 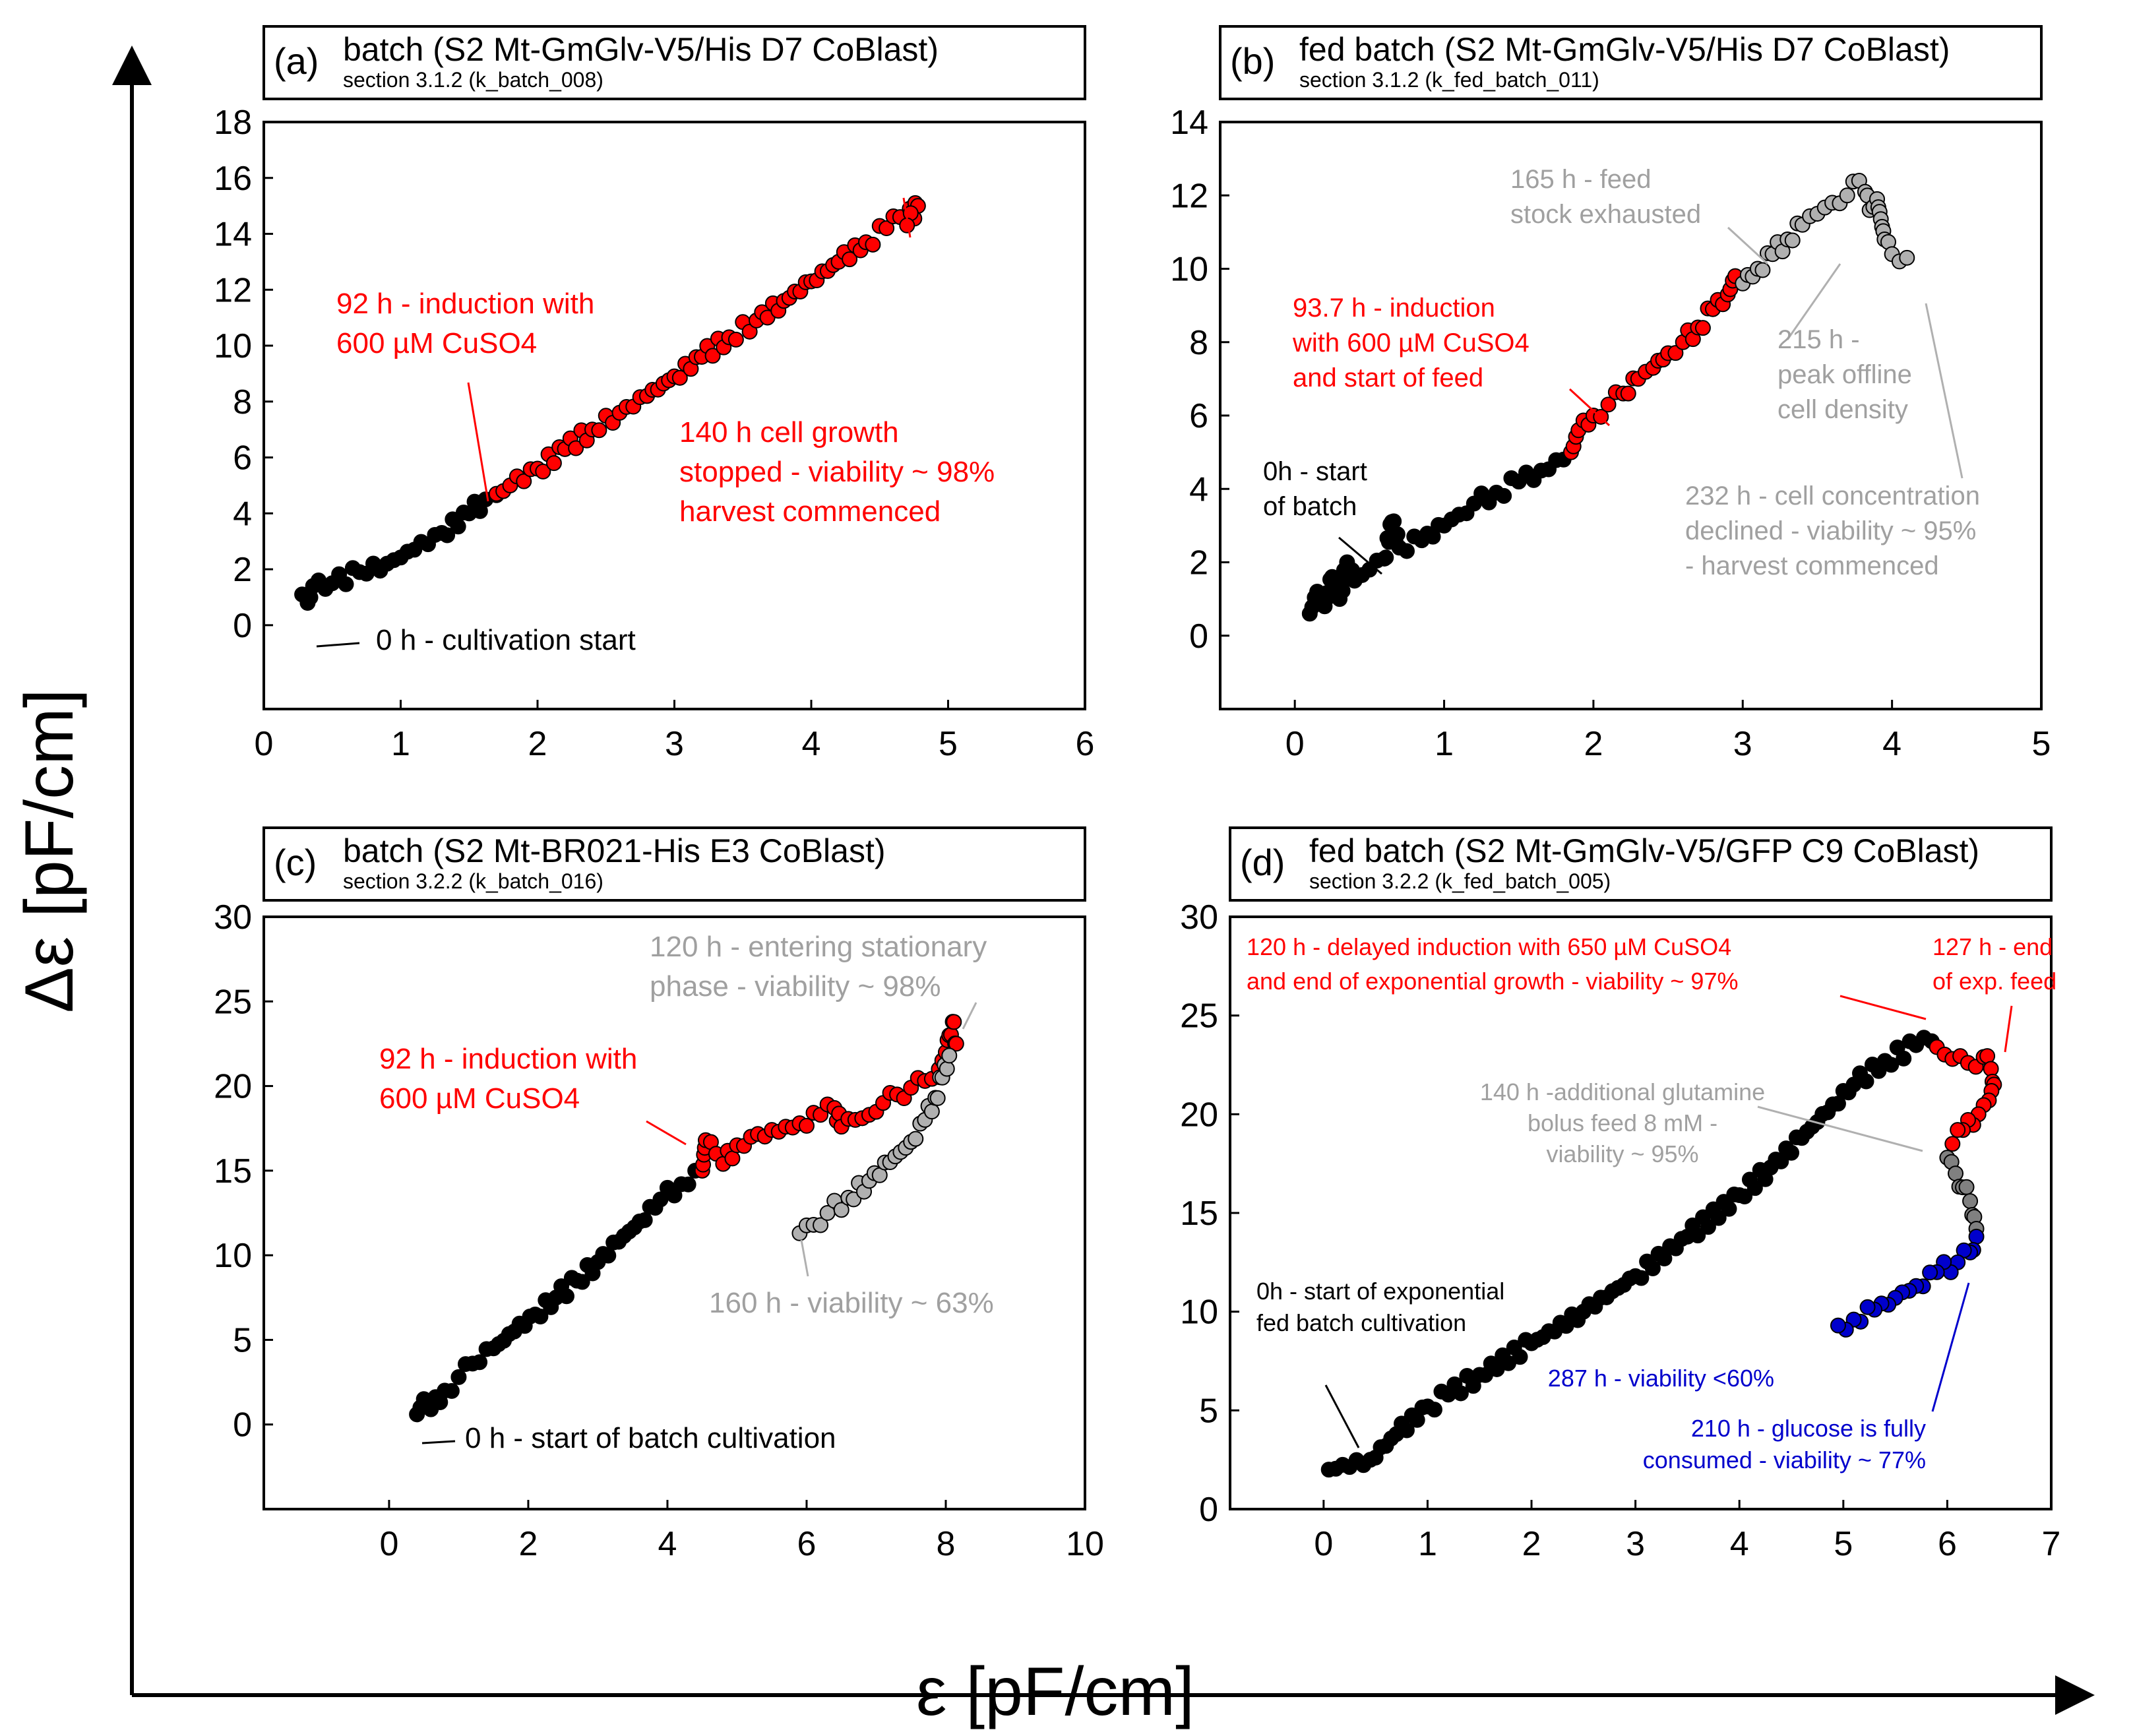 What do you see at coordinates (506, 640) in the screenshot?
I see `annotation-text: 0 h - cultivation start` at bounding box center [506, 640].